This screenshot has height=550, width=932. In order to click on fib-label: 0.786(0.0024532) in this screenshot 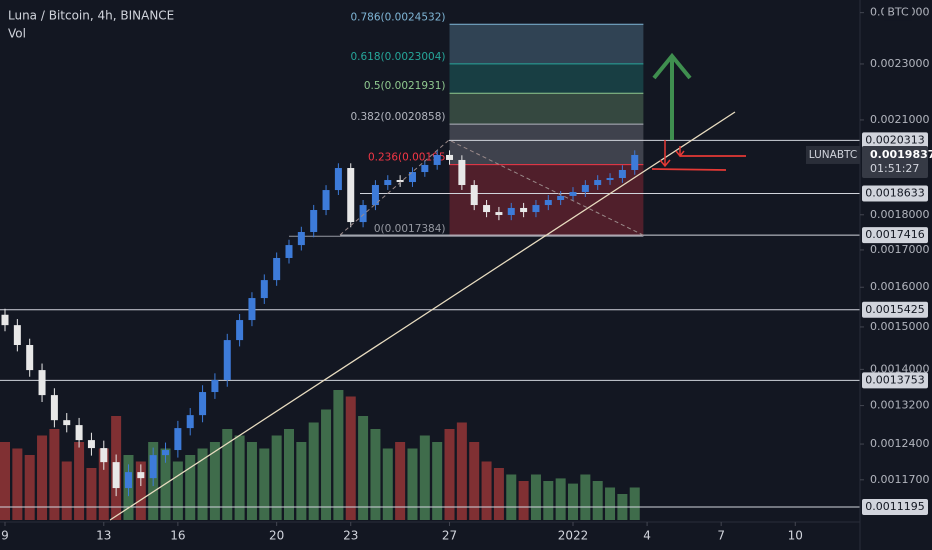, I will do `click(397, 17)`.